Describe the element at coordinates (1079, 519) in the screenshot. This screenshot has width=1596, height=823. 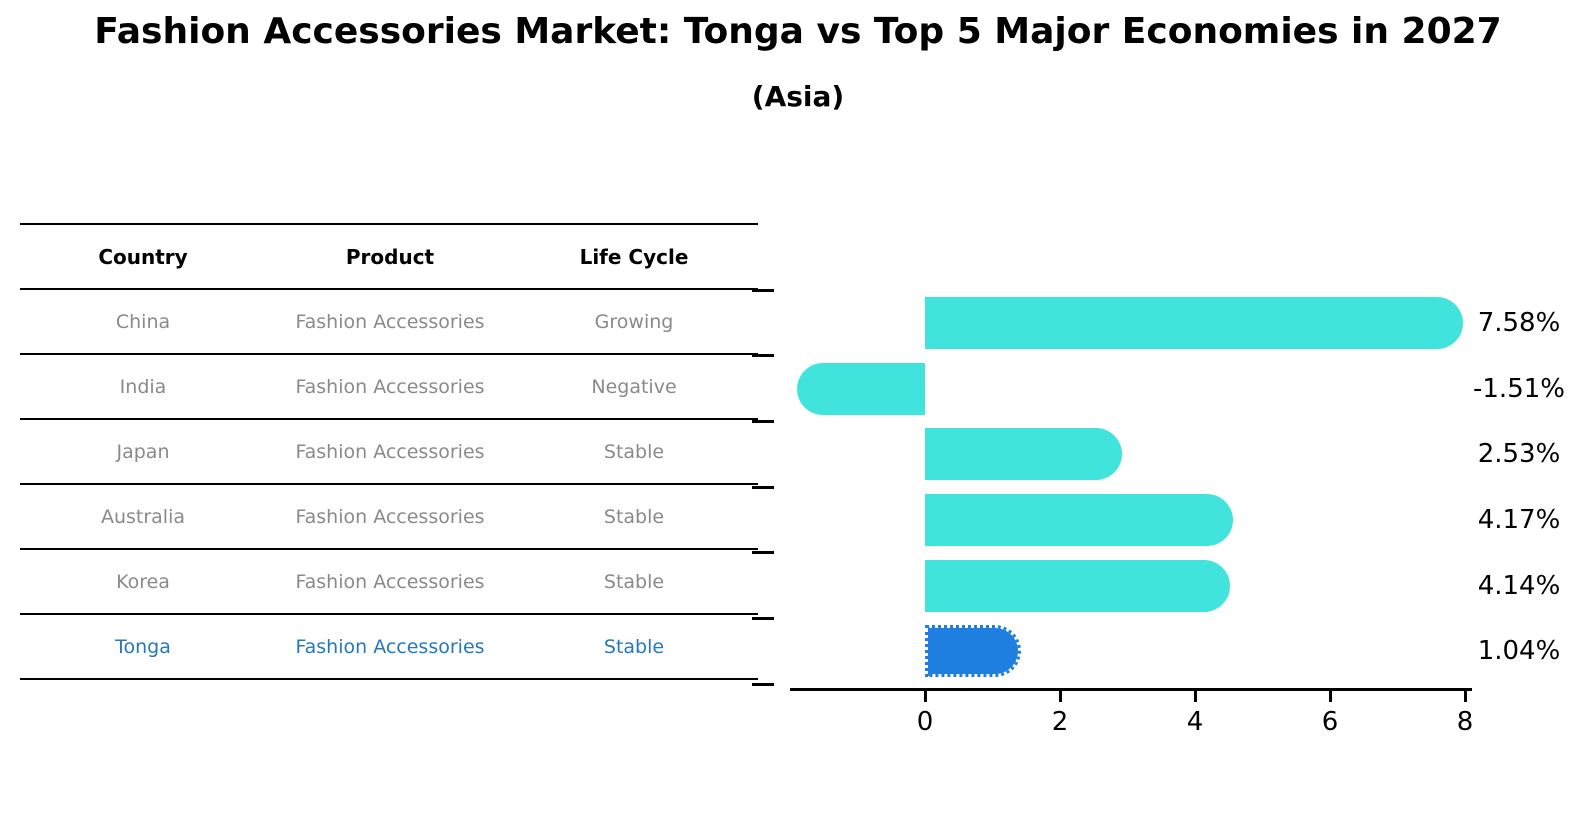
I see `bar-australia` at that location.